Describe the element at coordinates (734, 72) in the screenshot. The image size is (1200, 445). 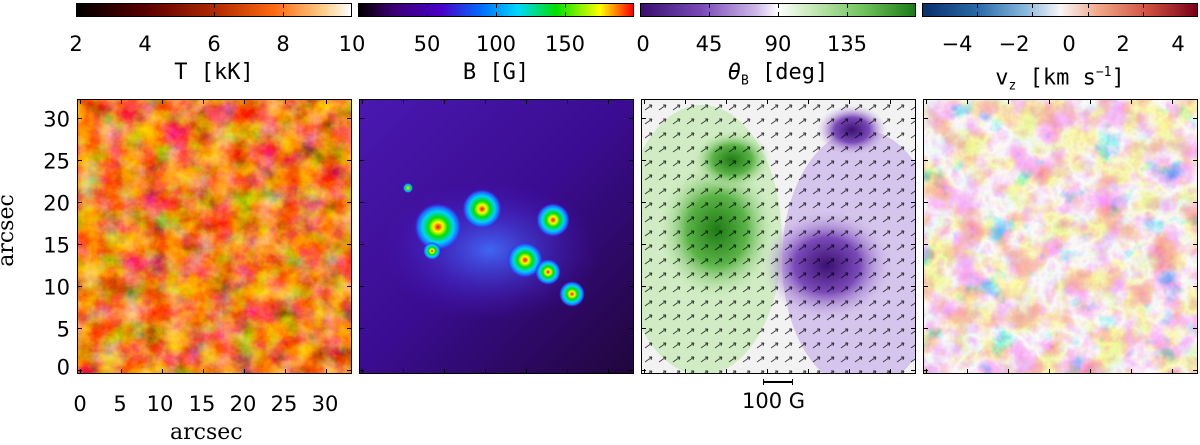
I see `theta-symbol: θ` at that location.